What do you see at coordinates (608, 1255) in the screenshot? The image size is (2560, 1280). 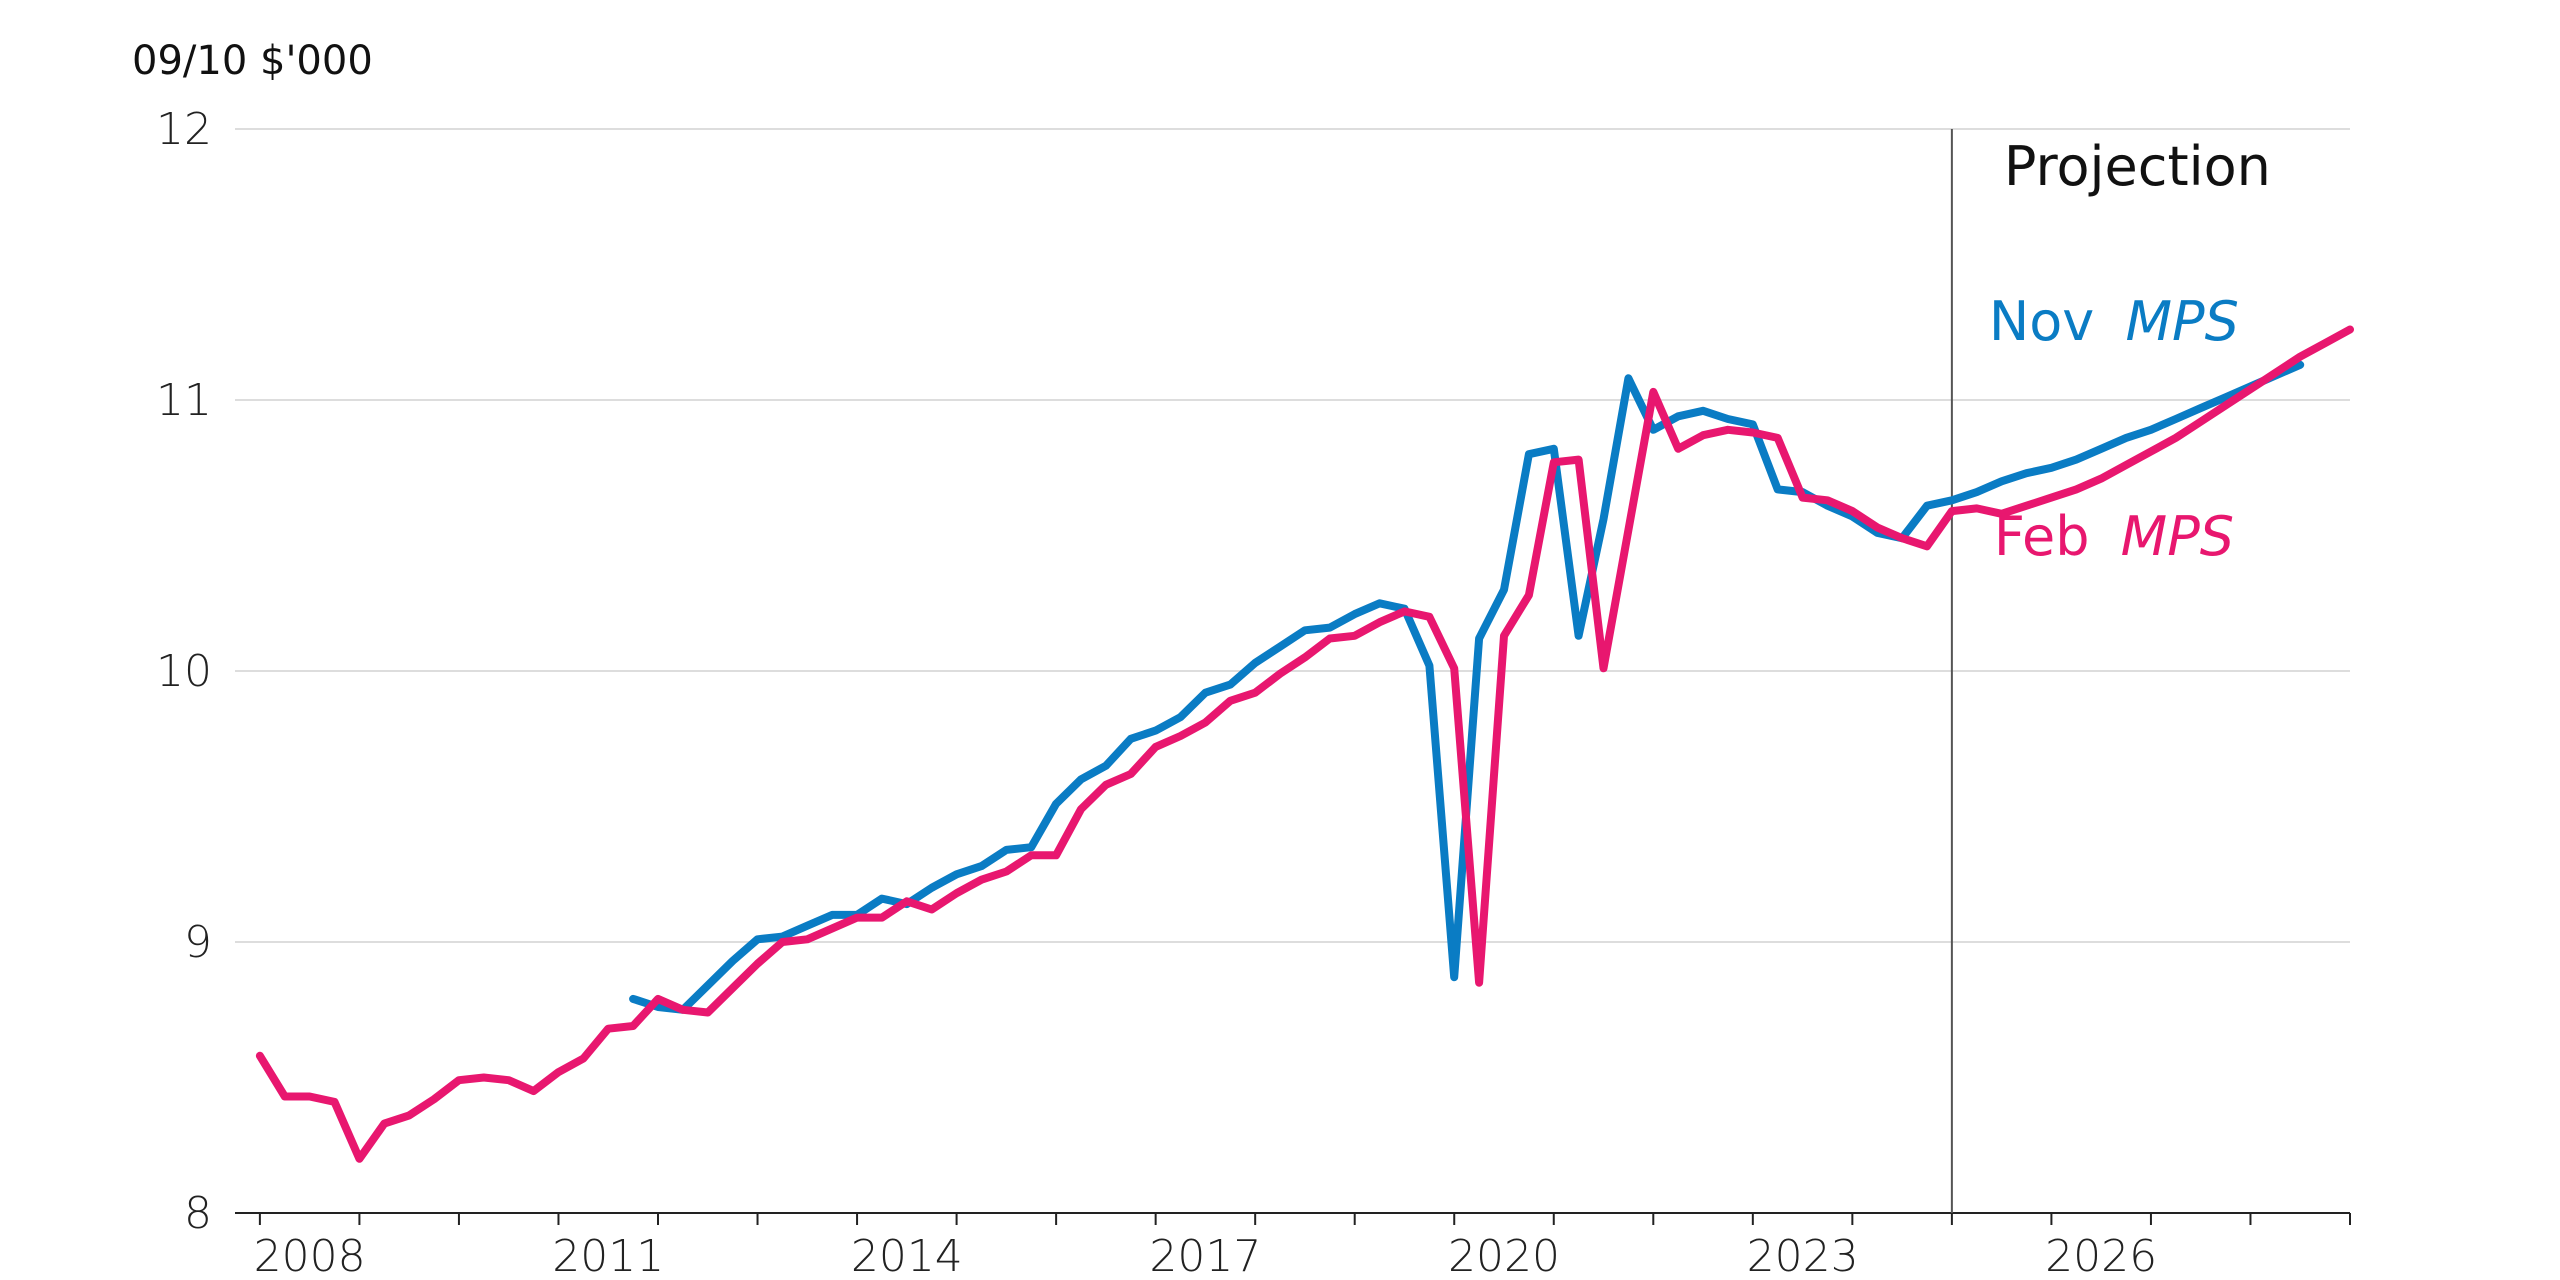 I see `x-tick-label-2011: 2011` at bounding box center [608, 1255].